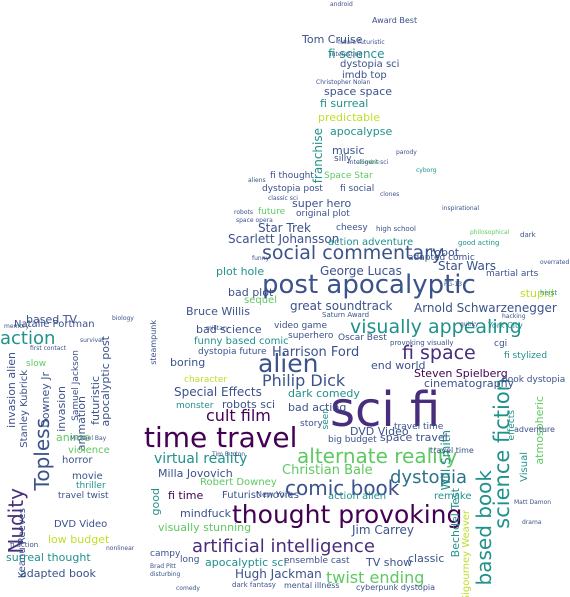 The image size is (570, 597). Describe the element at coordinates (51, 319) in the screenshot. I see `word-based-tv: based TV` at that location.